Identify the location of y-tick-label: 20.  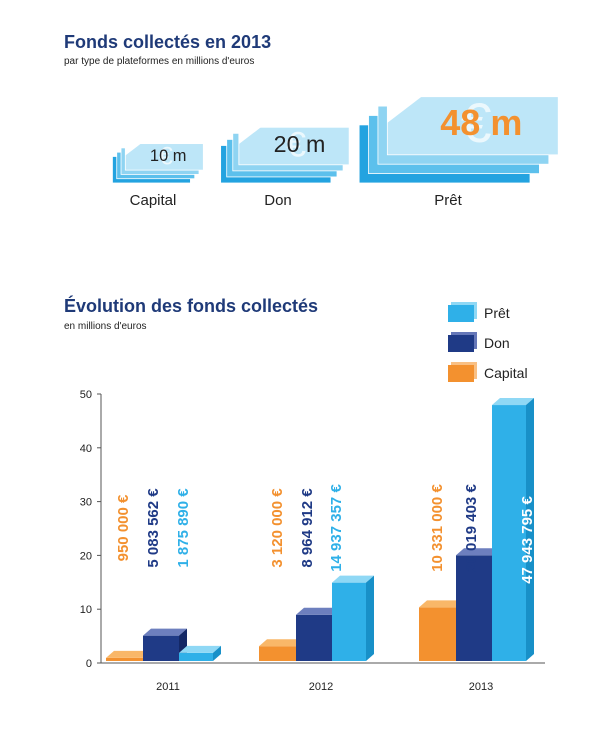
(86, 556).